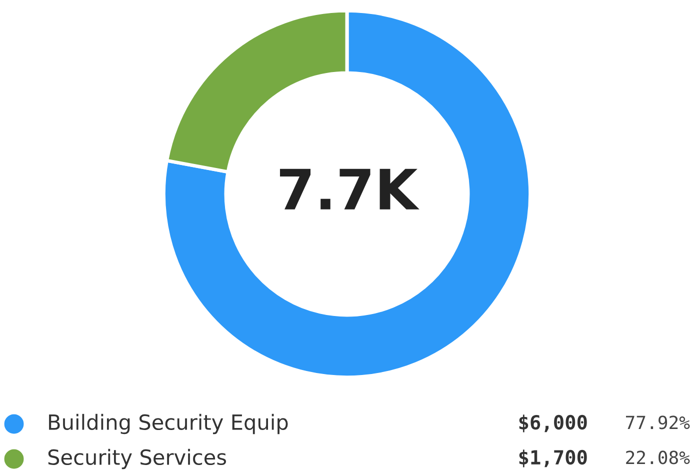 This screenshot has width=693, height=474. Describe the element at coordinates (553, 423) in the screenshot. I see `data-label: $6,000` at that location.